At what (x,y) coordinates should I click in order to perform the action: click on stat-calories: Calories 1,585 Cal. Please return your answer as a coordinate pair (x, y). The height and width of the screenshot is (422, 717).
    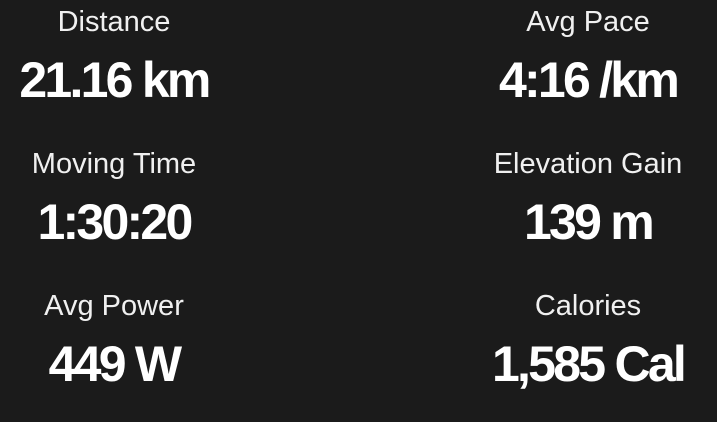
    Looking at the image, I should click on (588, 339).